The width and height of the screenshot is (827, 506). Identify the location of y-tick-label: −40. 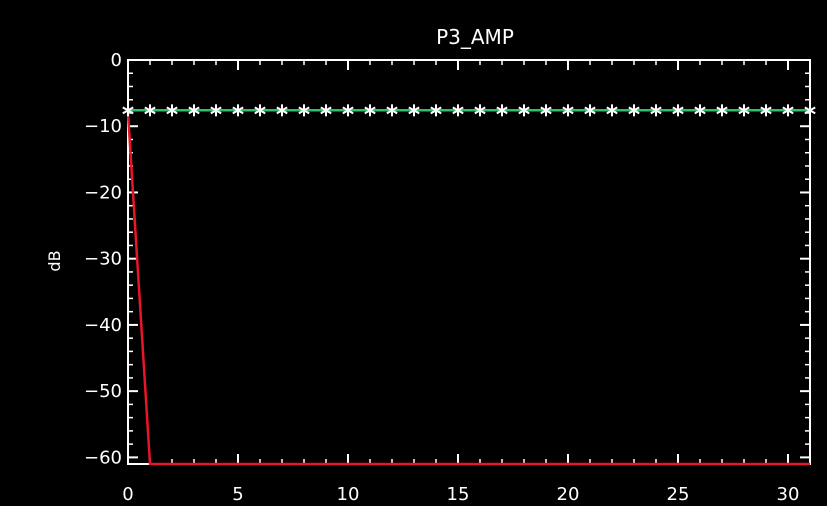
(103, 325).